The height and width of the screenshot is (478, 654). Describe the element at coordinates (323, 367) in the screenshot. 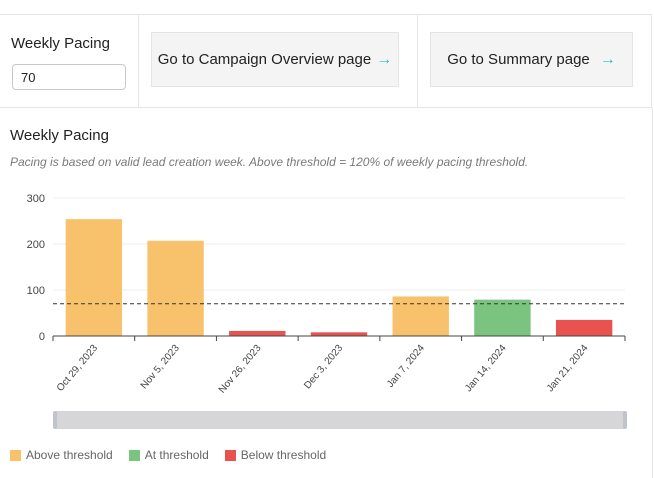

I see `x-tick-label: Dec 3, 2023` at that location.